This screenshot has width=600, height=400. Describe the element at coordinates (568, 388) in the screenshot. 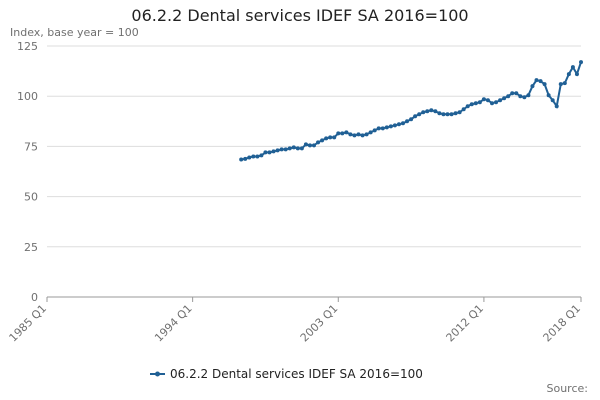

I see `source: Source:` at that location.